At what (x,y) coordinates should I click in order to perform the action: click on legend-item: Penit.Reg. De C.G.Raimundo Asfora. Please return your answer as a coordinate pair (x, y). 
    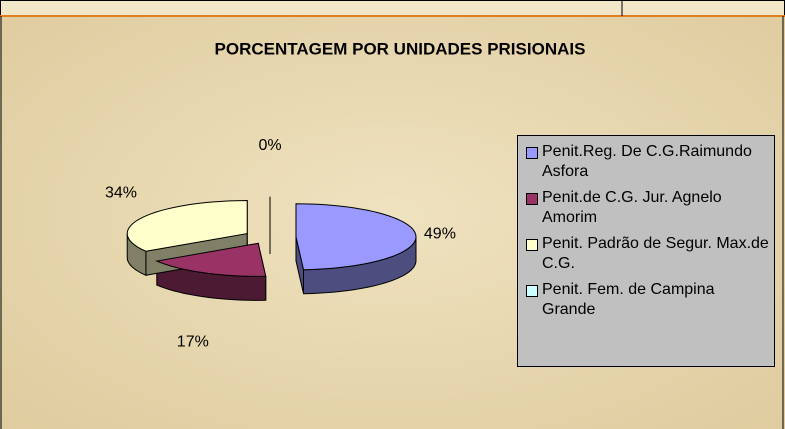
    Looking at the image, I should click on (648, 162).